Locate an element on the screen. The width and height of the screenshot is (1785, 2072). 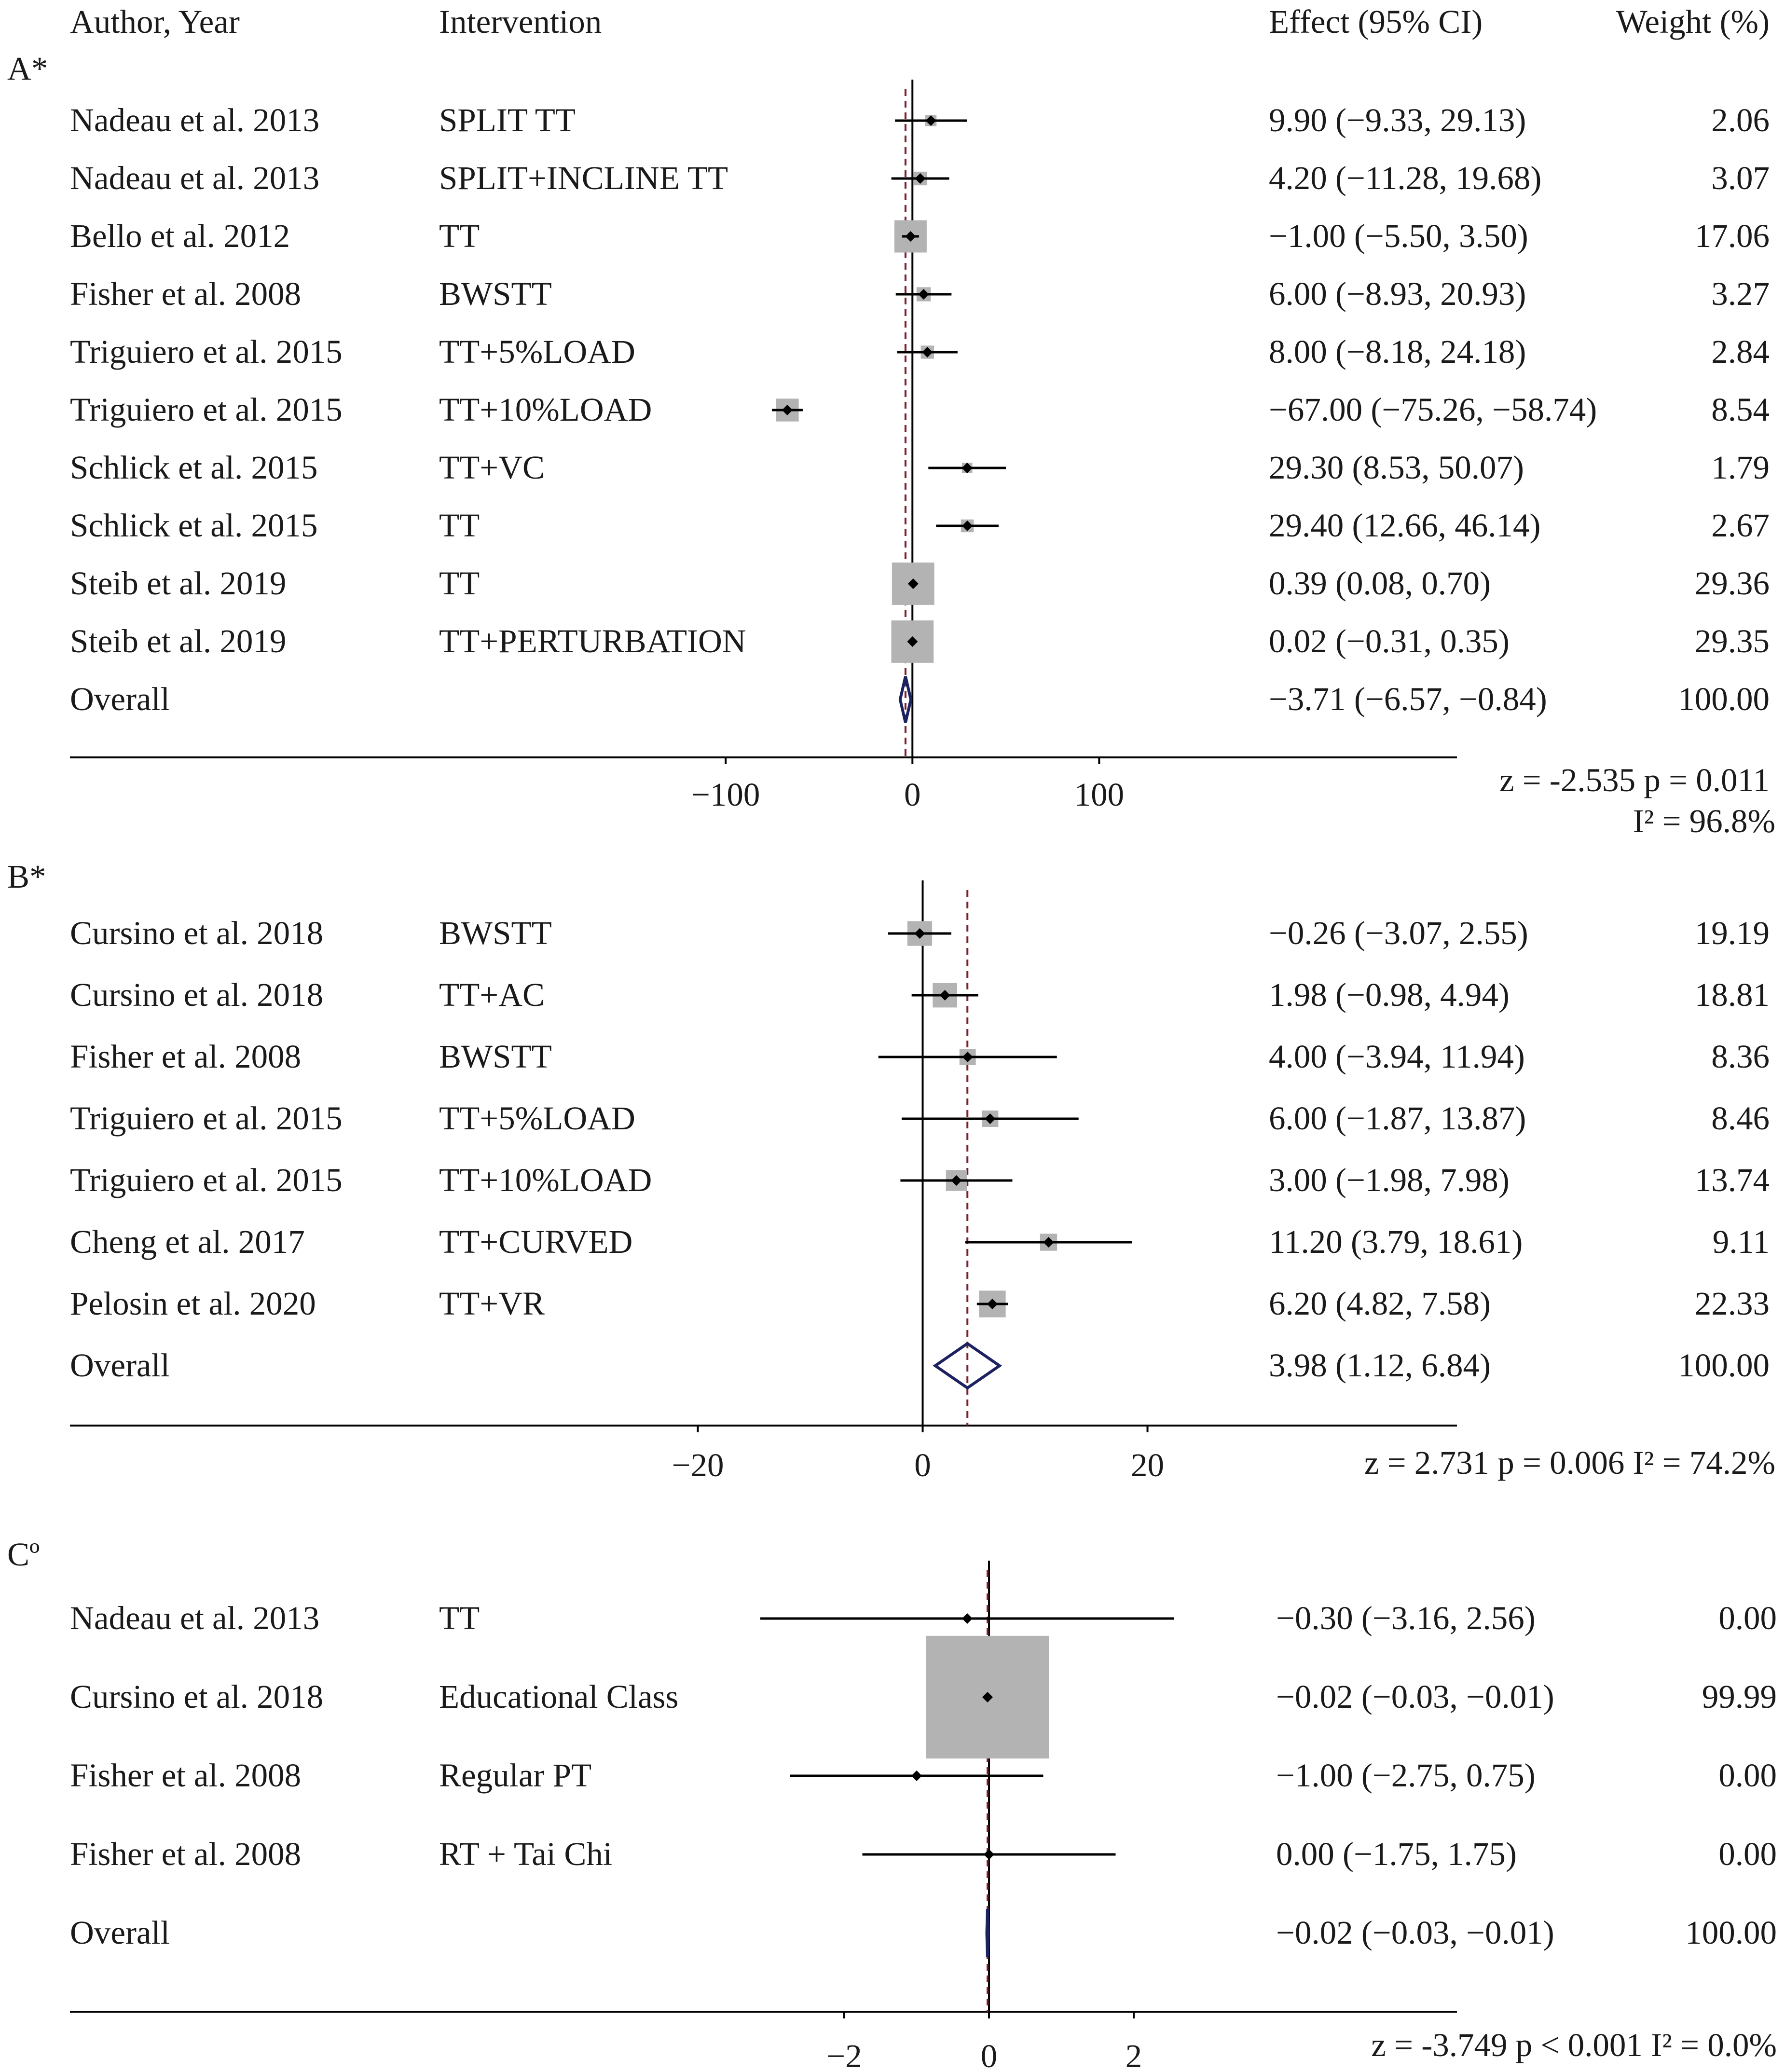
overall-row: Overall −0.02 (−0.03, −0.01) 100.00 is located at coordinates (924, 1933).